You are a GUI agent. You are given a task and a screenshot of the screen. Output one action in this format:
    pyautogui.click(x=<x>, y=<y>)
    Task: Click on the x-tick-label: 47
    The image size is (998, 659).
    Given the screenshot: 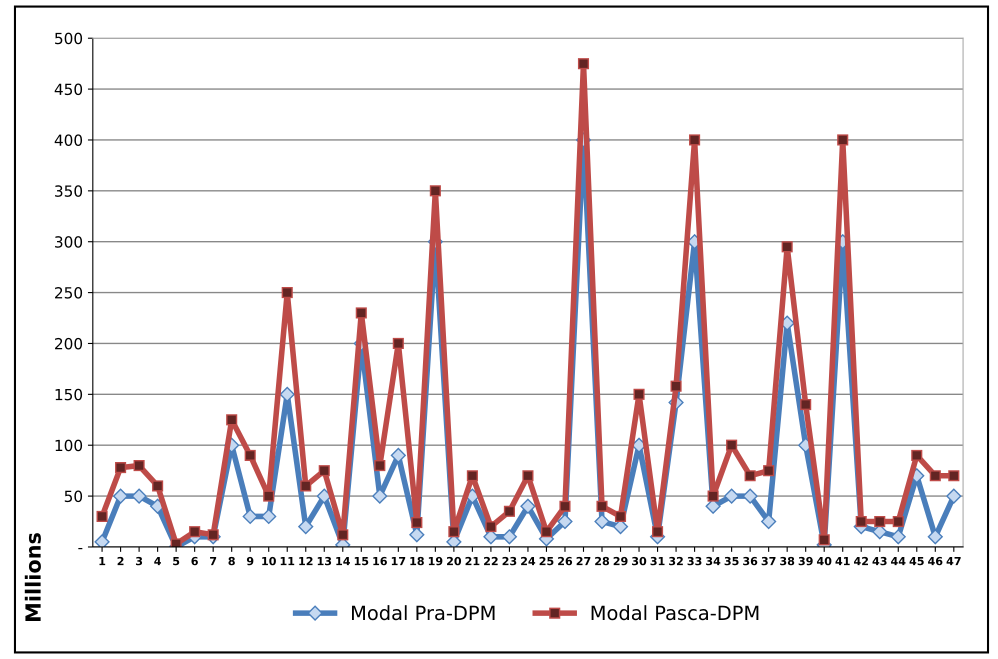 What is the action you would take?
    pyautogui.click(x=953, y=561)
    